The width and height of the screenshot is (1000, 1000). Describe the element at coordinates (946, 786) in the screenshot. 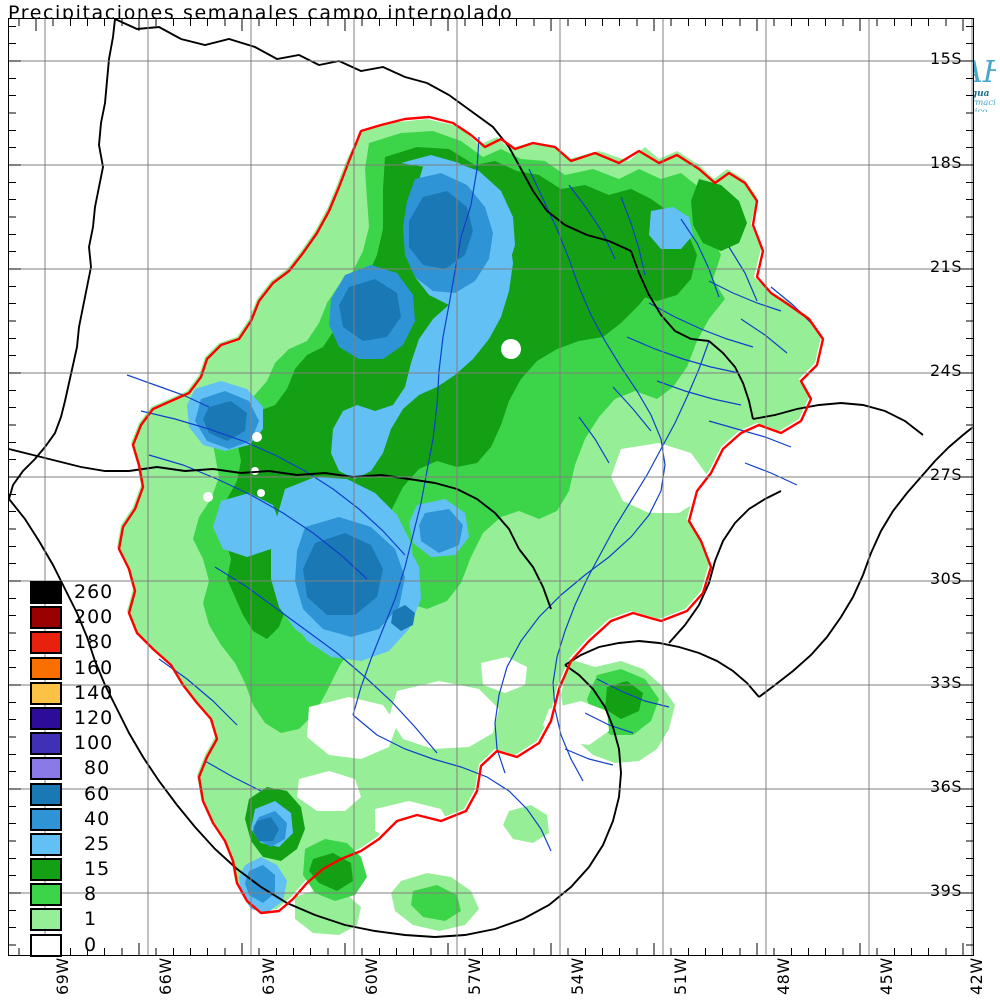

I see `lat-label-36S: 36S` at that location.